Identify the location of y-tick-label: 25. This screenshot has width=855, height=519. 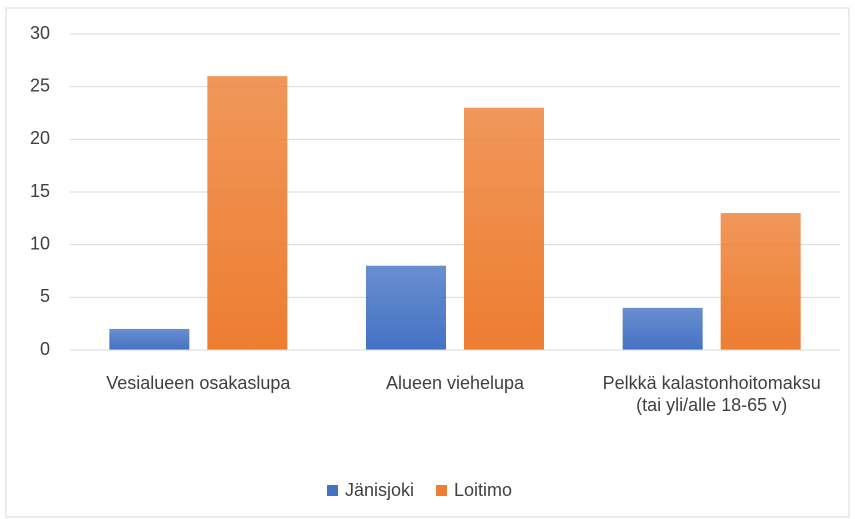
(40, 85).